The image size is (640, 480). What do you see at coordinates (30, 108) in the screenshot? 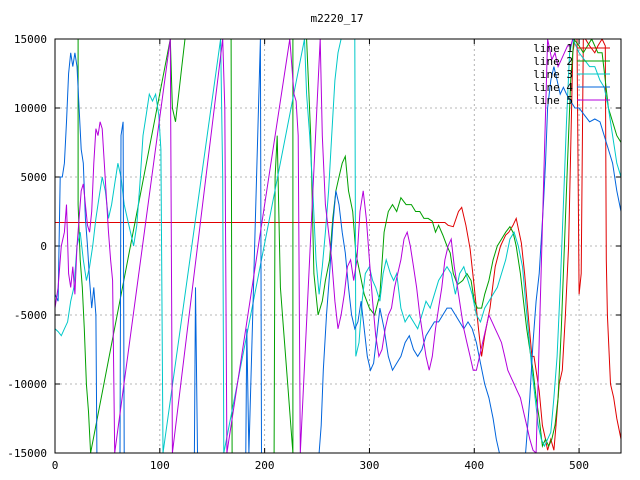
I see `y-tick-label: 10000` at bounding box center [30, 108].